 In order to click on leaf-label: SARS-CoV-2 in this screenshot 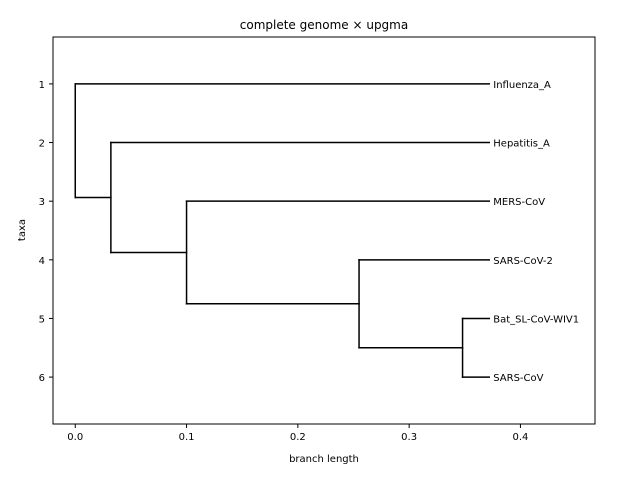, I will do `click(523, 261)`.